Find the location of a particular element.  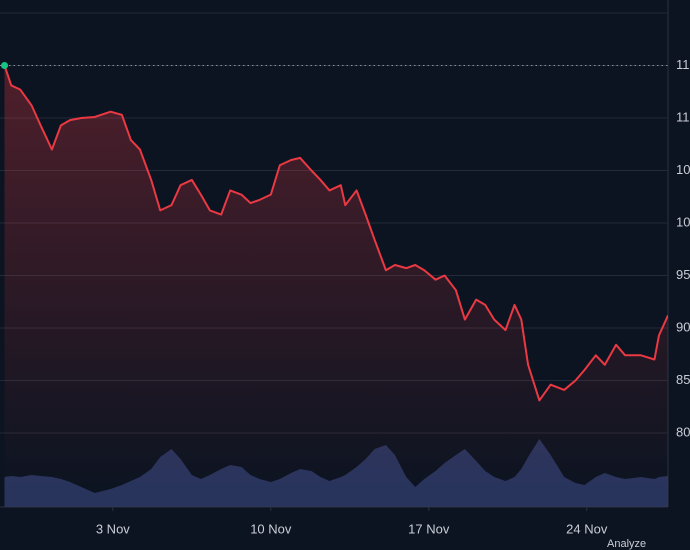

x-tick-label: 10 Nov is located at coordinates (271, 528).